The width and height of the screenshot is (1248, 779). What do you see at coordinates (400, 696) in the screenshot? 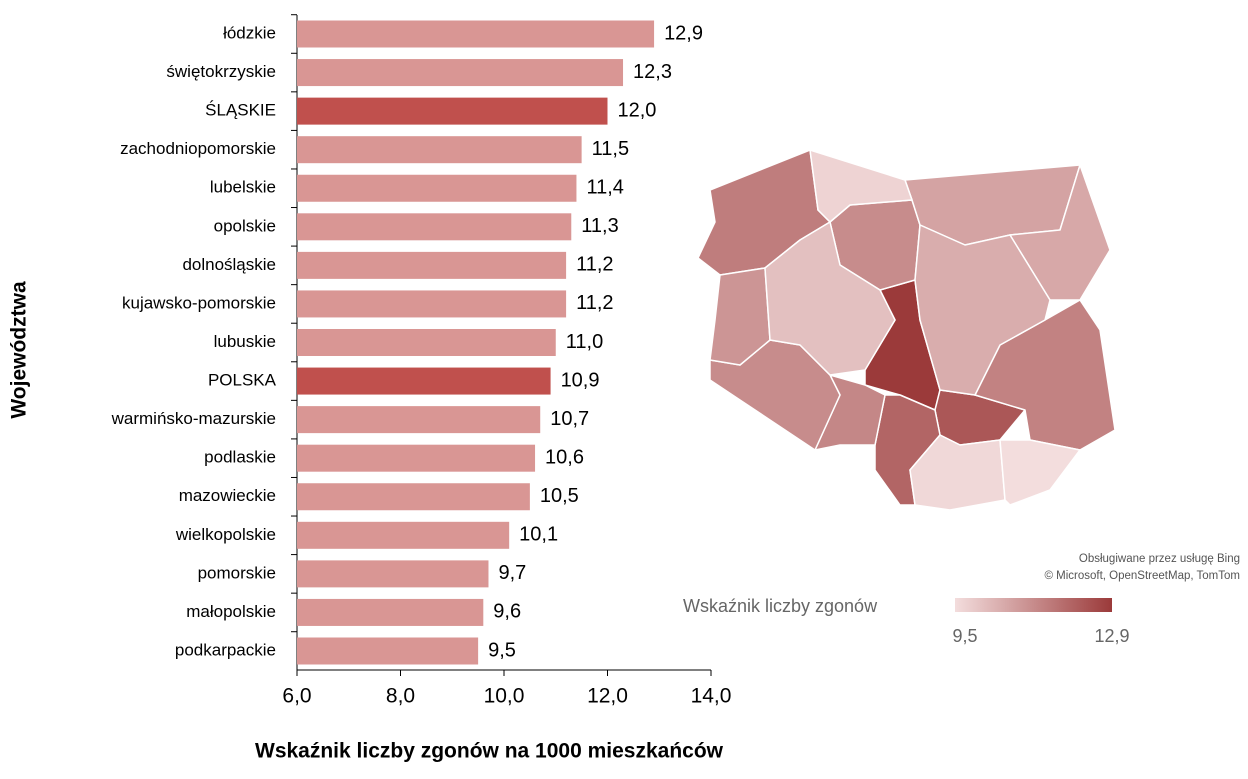
I see `x-tick-label: 8,0` at bounding box center [400, 696].